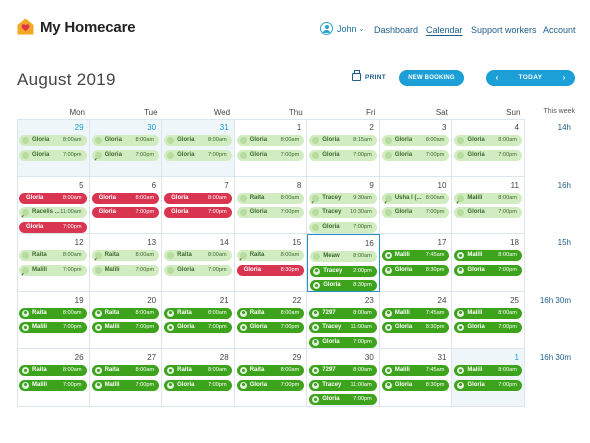 The image size is (590, 443). I want to click on chevron-right-icon: ›, so click(564, 77).